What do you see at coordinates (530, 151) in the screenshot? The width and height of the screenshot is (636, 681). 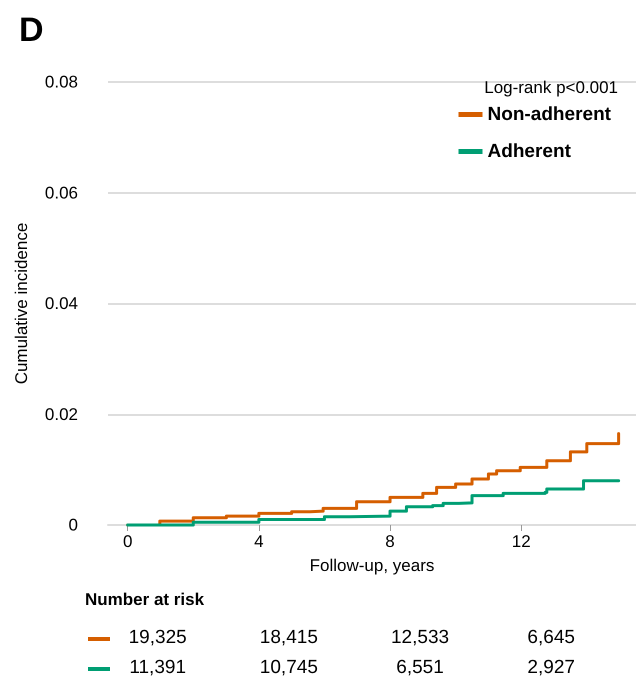 I see `legend-label: Adherent` at bounding box center [530, 151].